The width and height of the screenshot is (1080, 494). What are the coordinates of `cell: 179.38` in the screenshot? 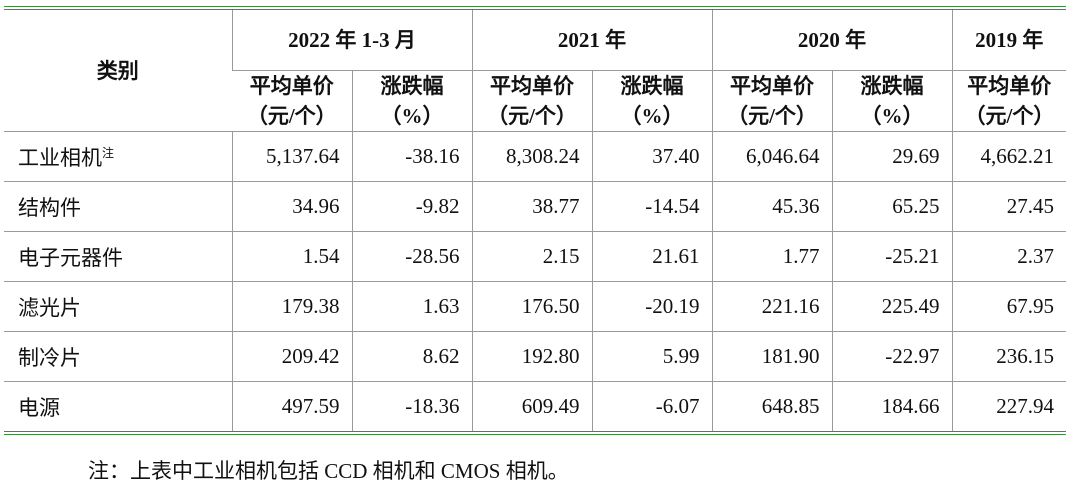 It's located at (291, 306).